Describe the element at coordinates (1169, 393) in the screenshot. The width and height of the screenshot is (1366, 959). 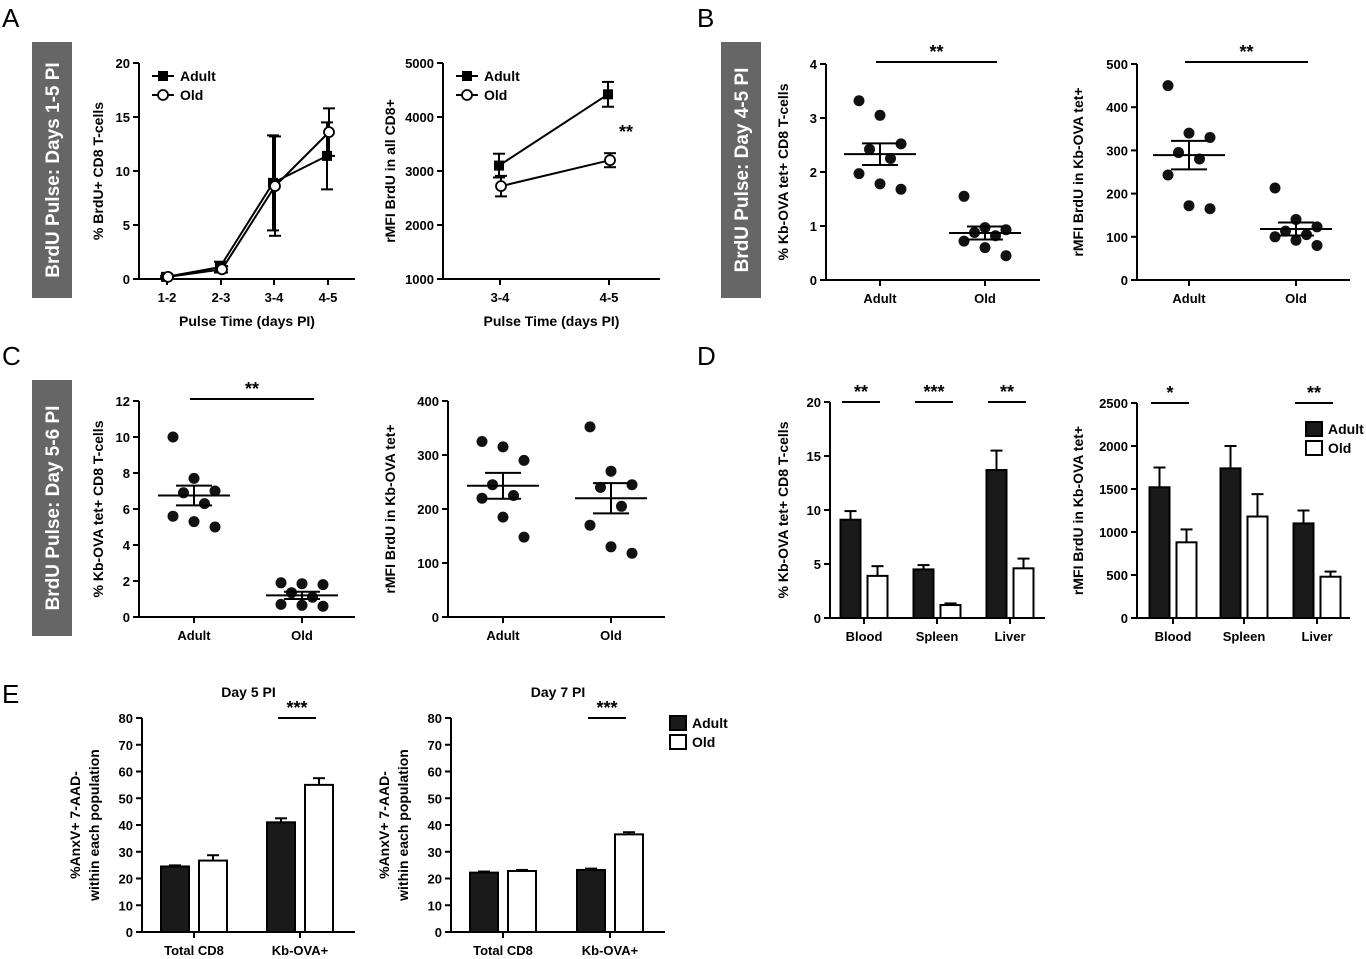
I see `significance-label: *` at that location.